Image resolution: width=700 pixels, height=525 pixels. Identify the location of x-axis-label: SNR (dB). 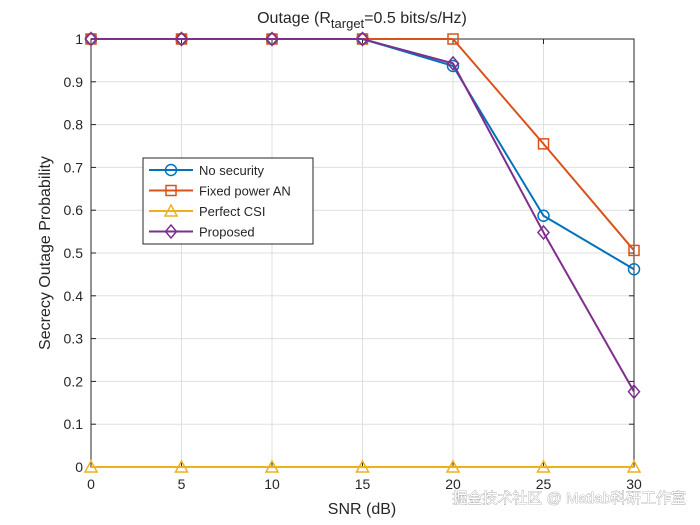
(362, 509).